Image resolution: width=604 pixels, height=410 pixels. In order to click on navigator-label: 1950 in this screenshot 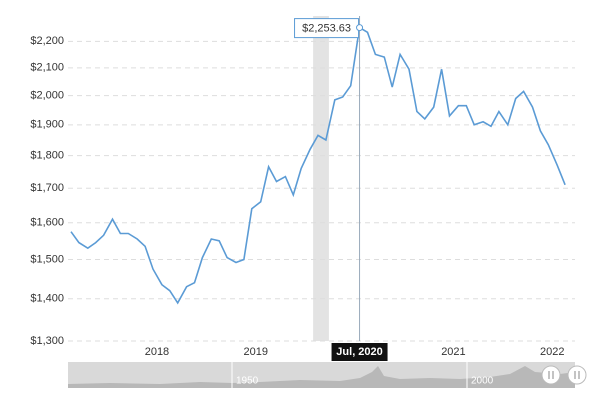, I will do `click(247, 381)`.